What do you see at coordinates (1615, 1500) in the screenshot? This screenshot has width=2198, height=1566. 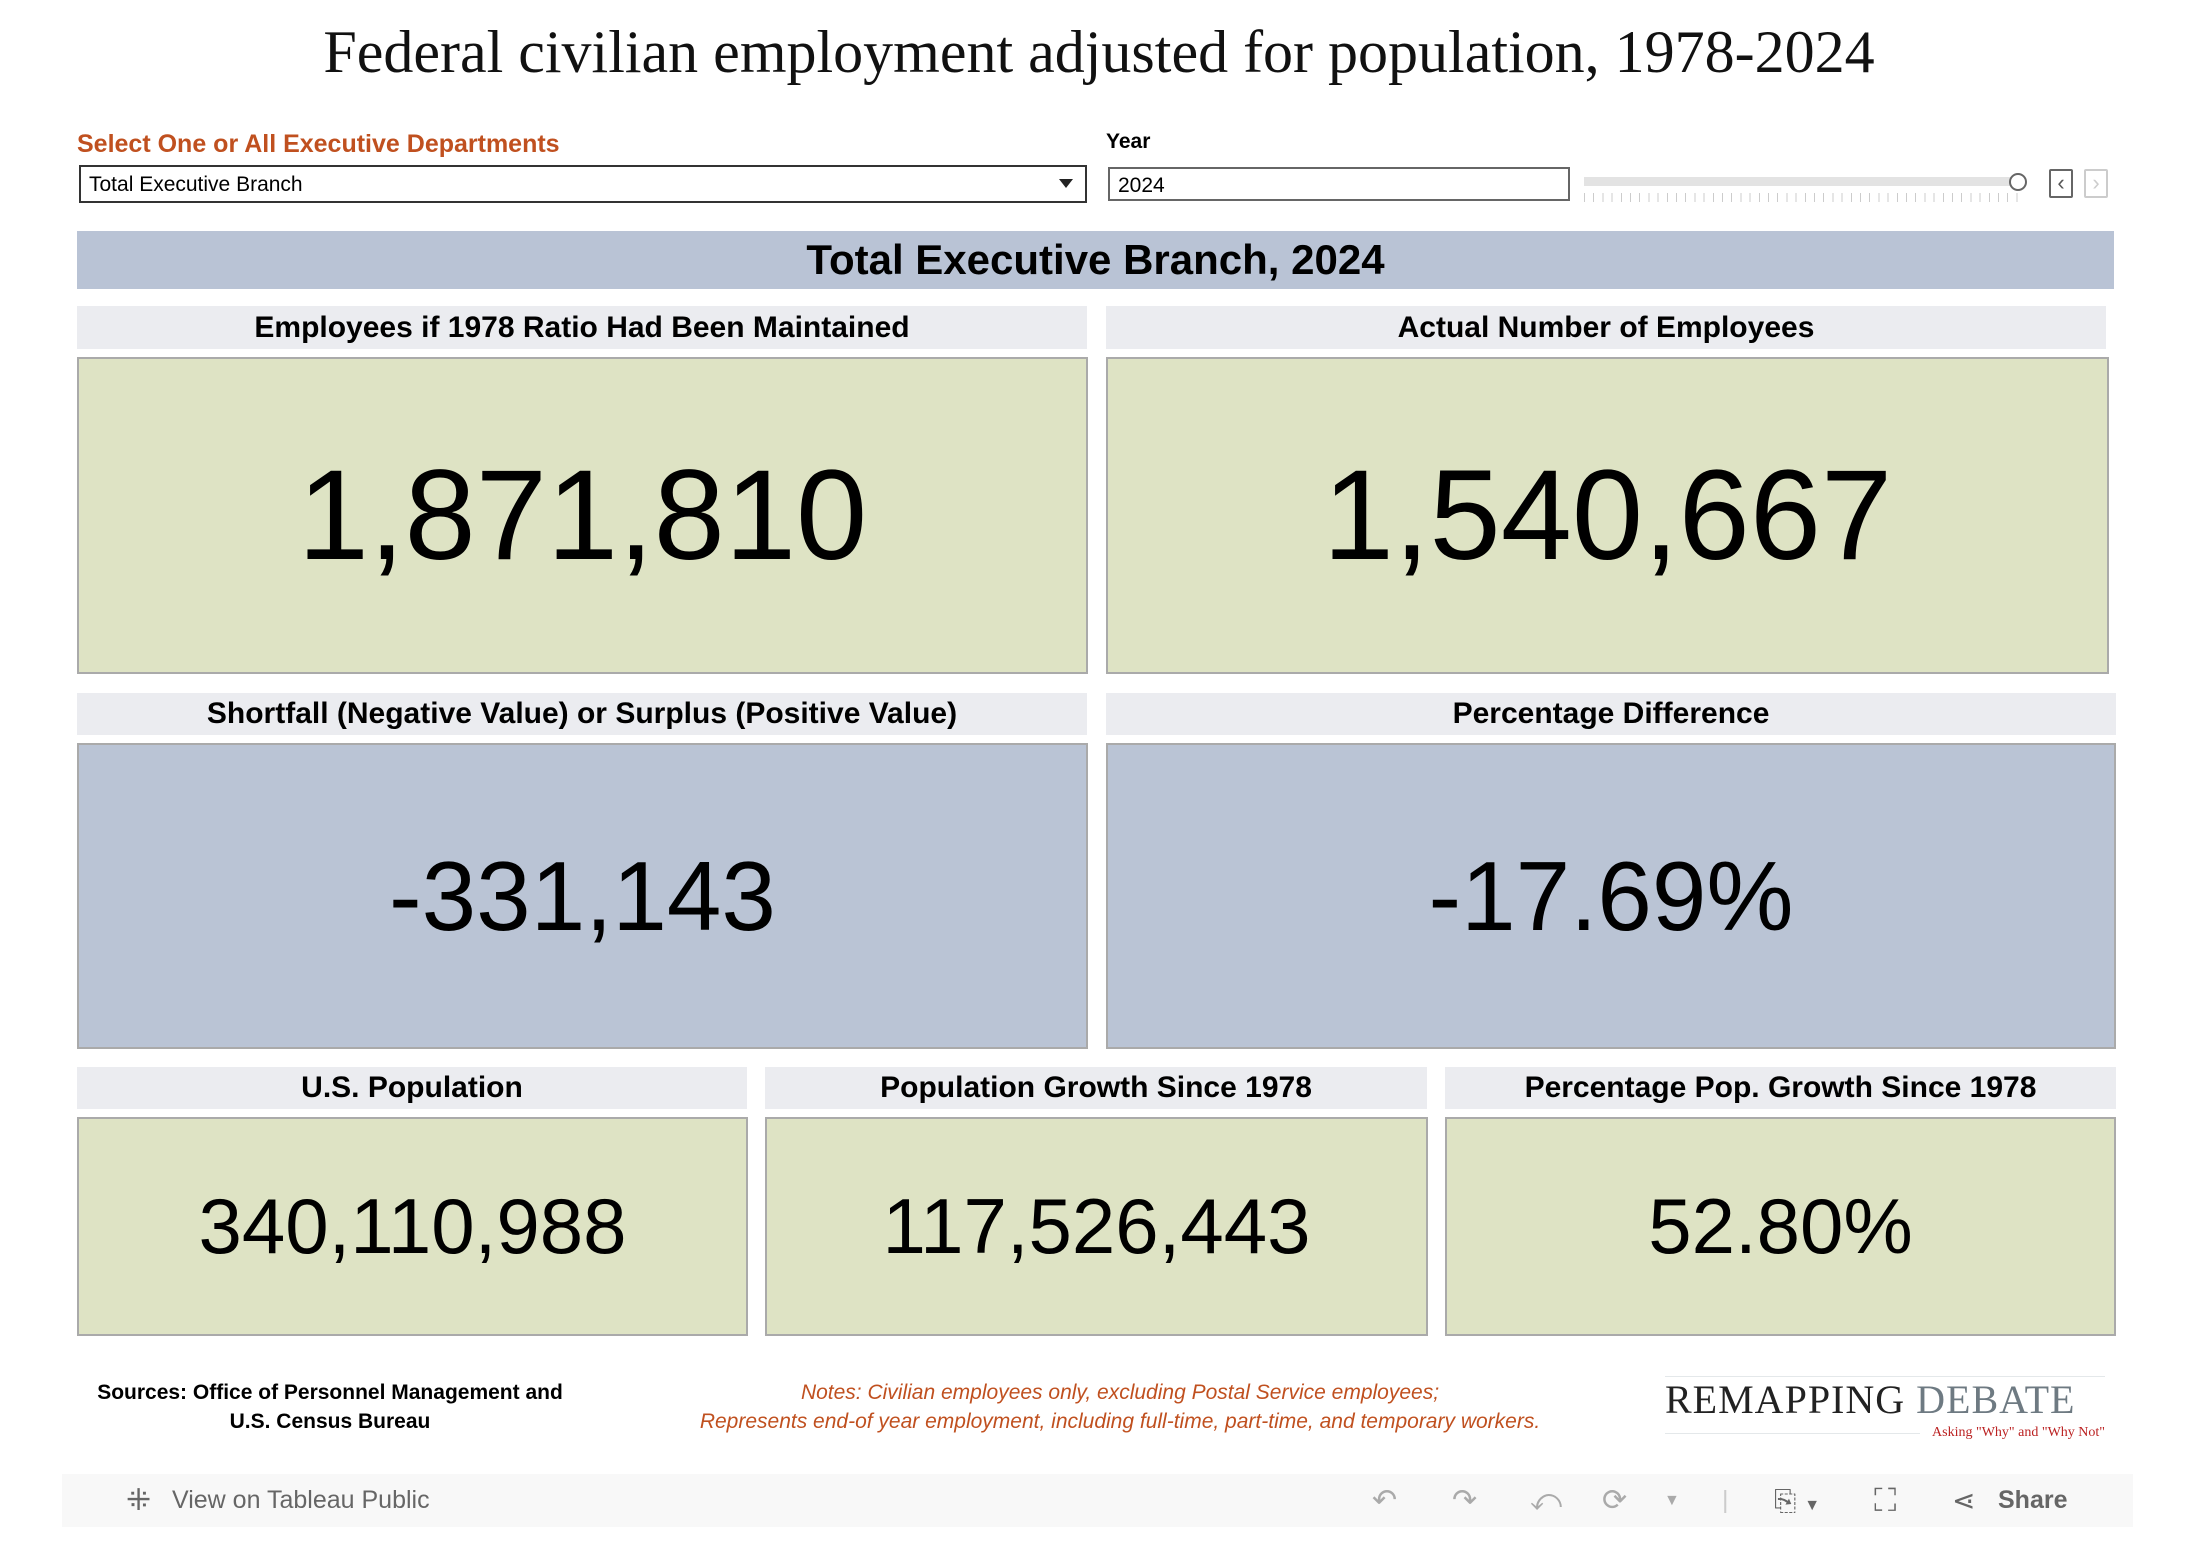 I see `refresh-icon: ⟳` at bounding box center [1615, 1500].